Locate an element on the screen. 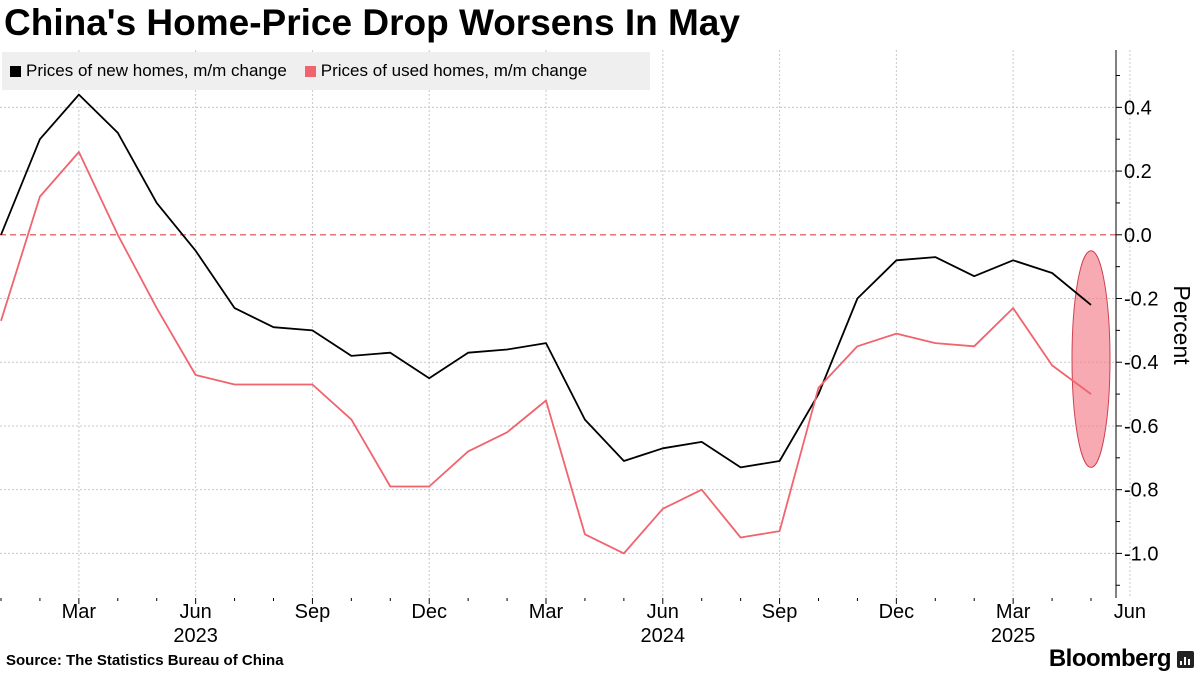 Image resolution: width=1200 pixels, height=675 pixels. y-tick-label: 0.4 is located at coordinates (1138, 108).